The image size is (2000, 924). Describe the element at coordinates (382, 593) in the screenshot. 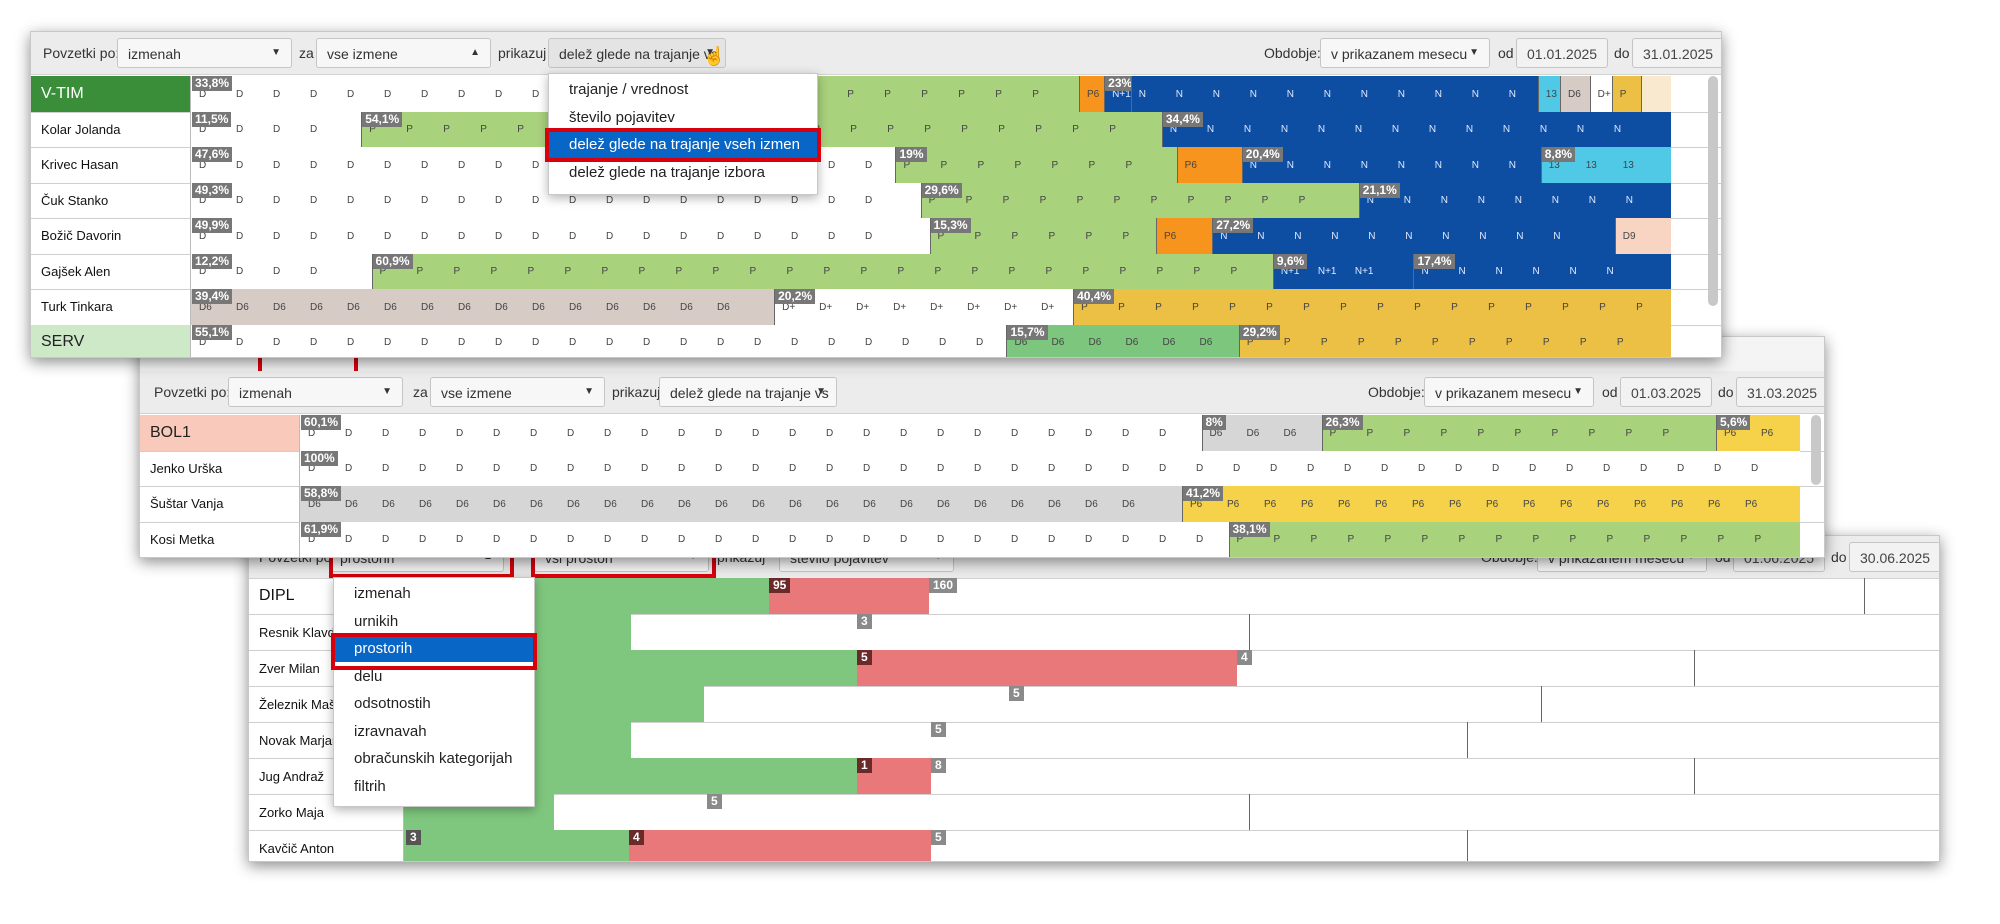

I see `menu-item: izmenah` at that location.